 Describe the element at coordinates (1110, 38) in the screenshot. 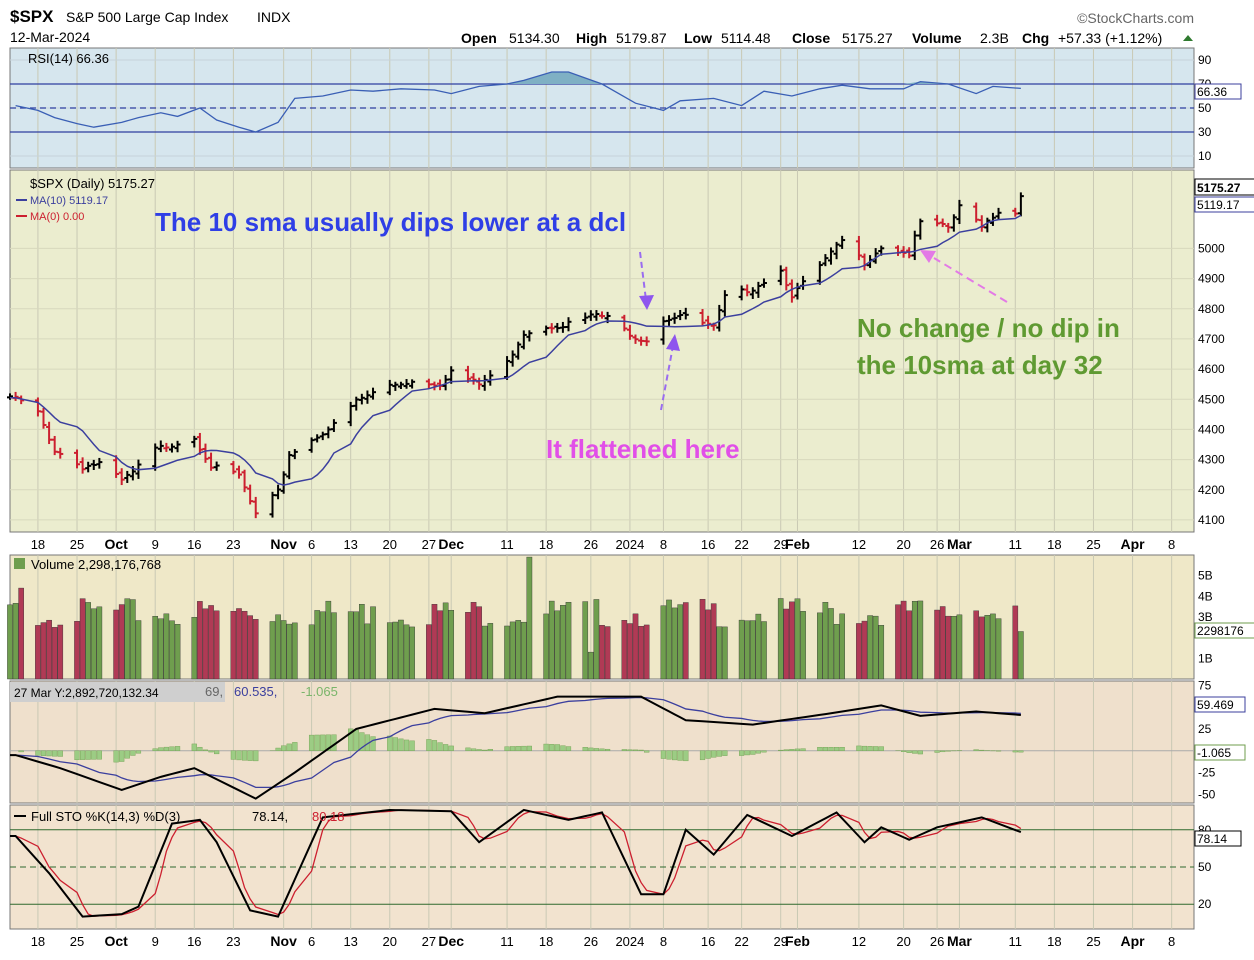

I see `chg-value: +57.33 (+1.12%)` at that location.